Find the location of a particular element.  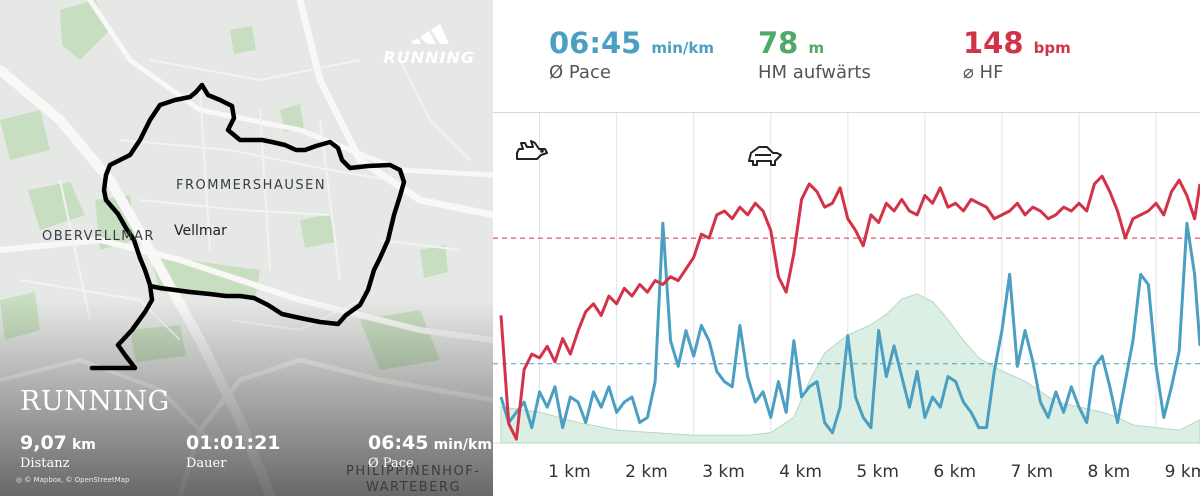

map-attribution: ◎ © Mapbox, © OpenStreetMap is located at coordinates (72, 480).